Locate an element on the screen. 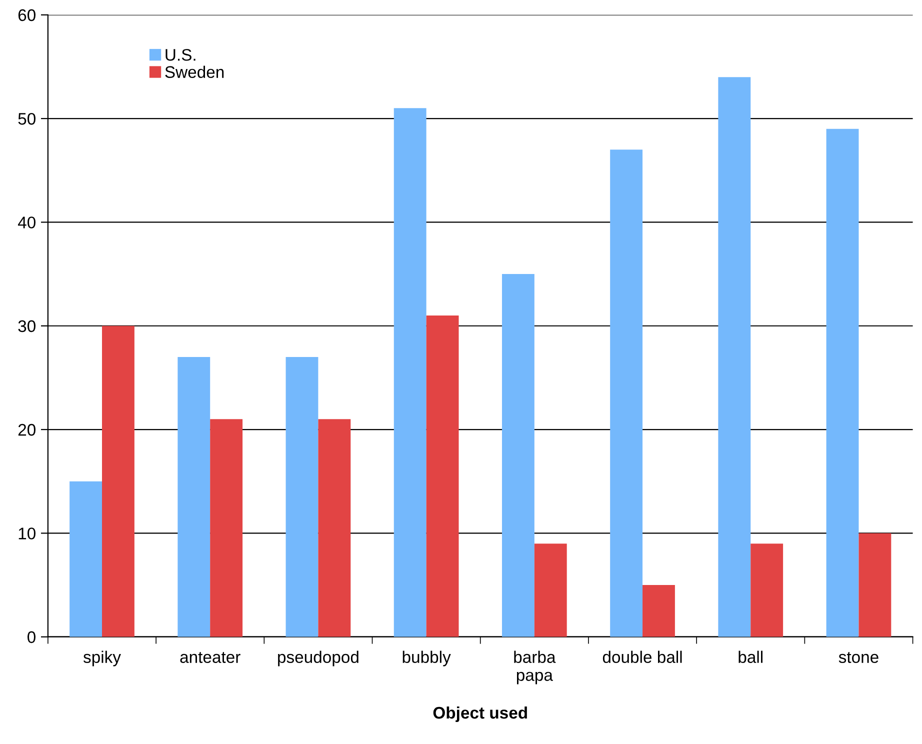 Image resolution: width=922 pixels, height=744 pixels. x-tick-label: pseudopod is located at coordinates (318, 658).